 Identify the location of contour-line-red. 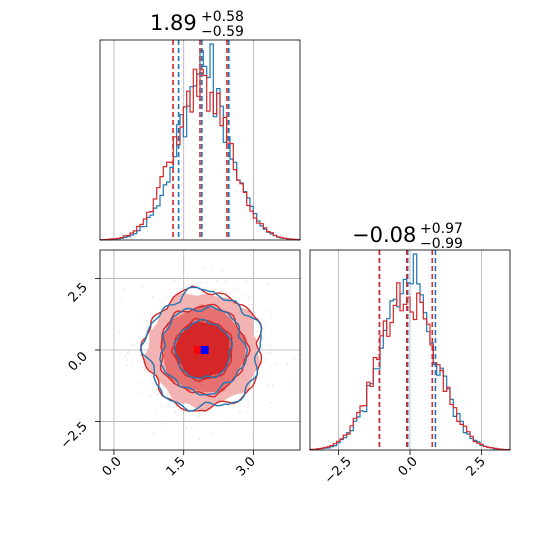
(201, 348).